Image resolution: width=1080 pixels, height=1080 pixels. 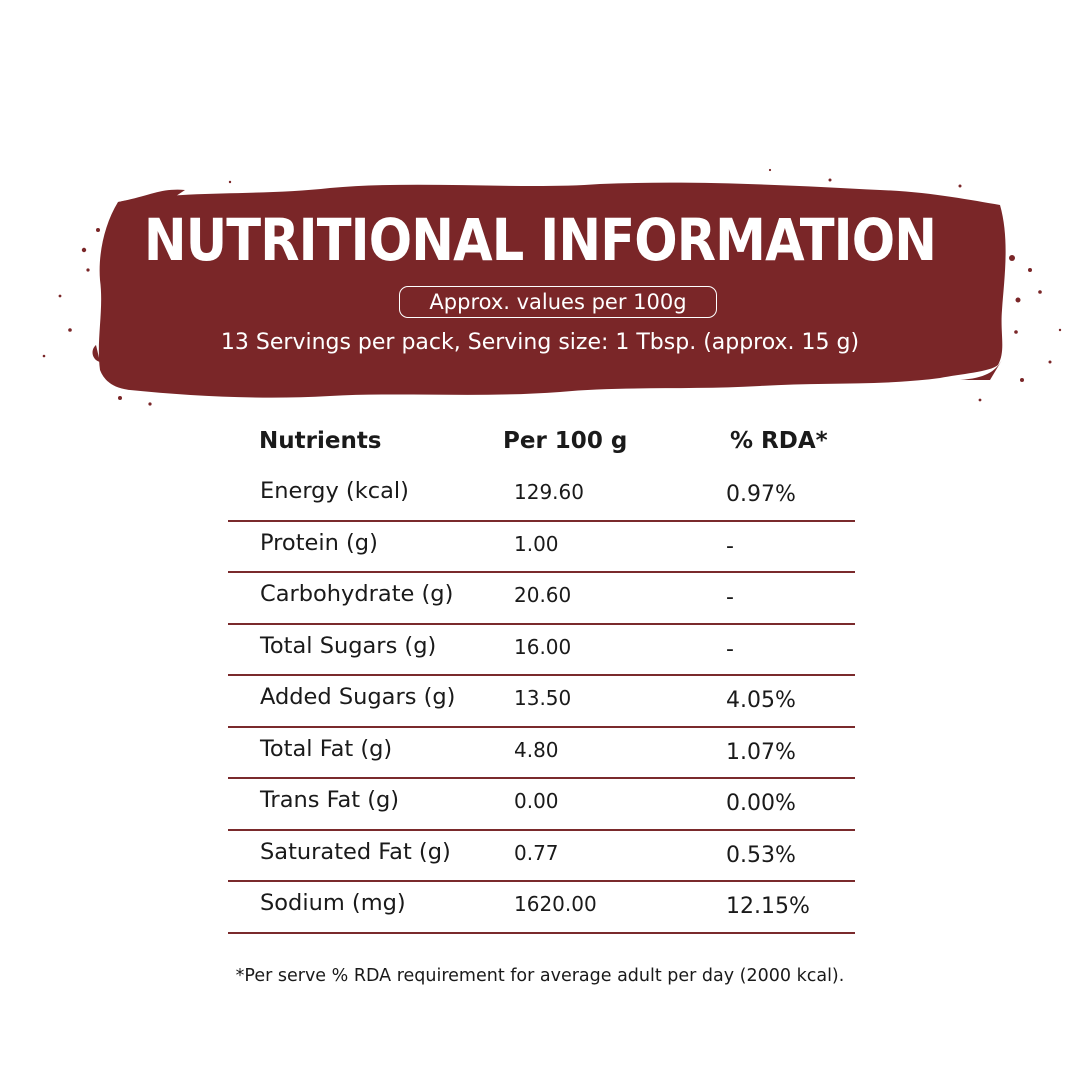 What do you see at coordinates (330, 800) in the screenshot?
I see `nutrient-name: Trans Fat (g)` at bounding box center [330, 800].